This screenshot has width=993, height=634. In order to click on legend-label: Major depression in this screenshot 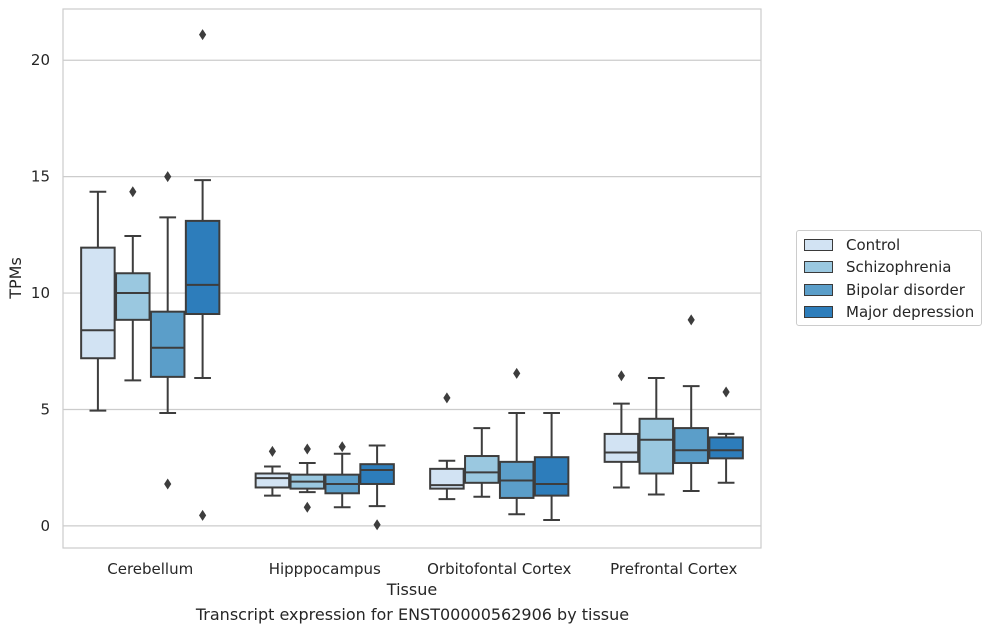, I will do `click(910, 312)`.